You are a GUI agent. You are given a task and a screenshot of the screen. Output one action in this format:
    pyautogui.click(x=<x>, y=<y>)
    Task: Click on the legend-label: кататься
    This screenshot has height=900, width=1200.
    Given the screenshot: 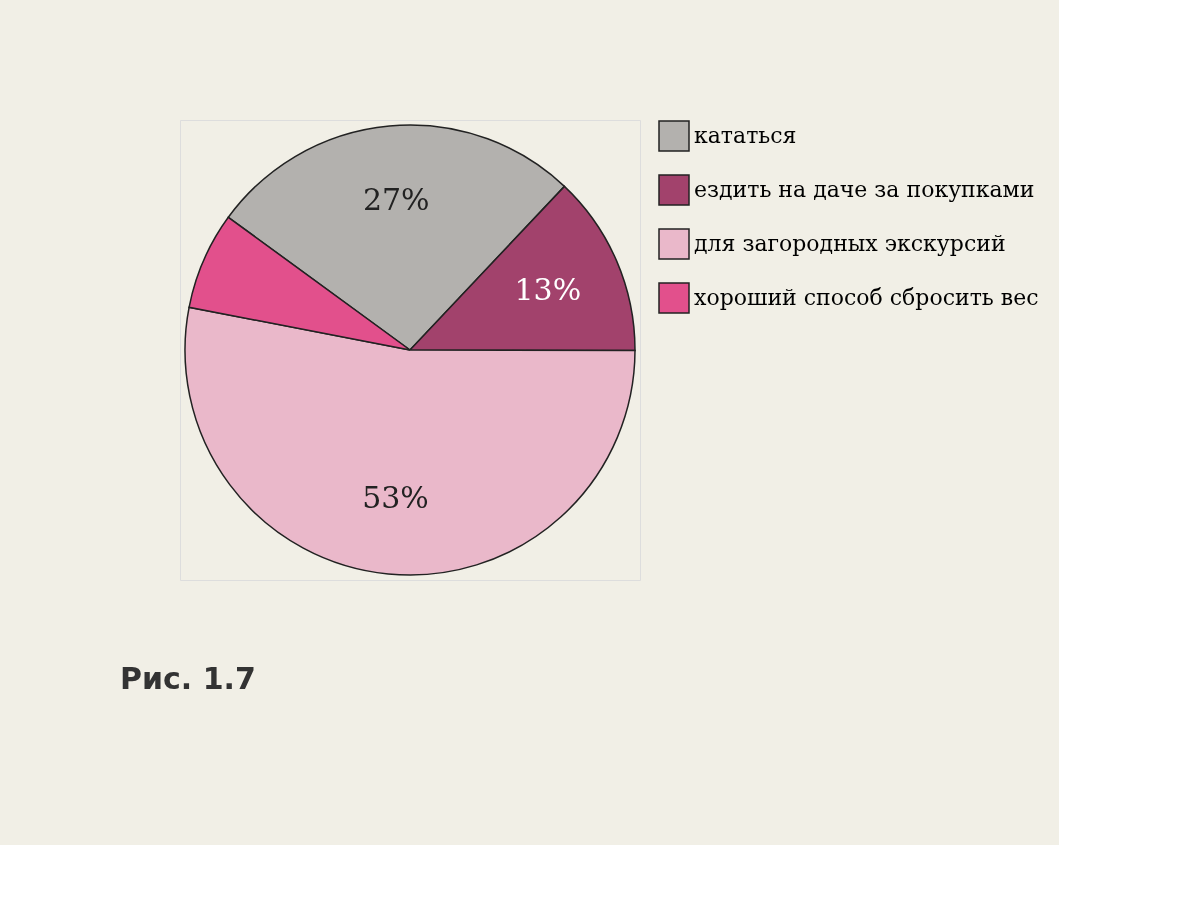 What is the action you would take?
    pyautogui.click(x=745, y=135)
    